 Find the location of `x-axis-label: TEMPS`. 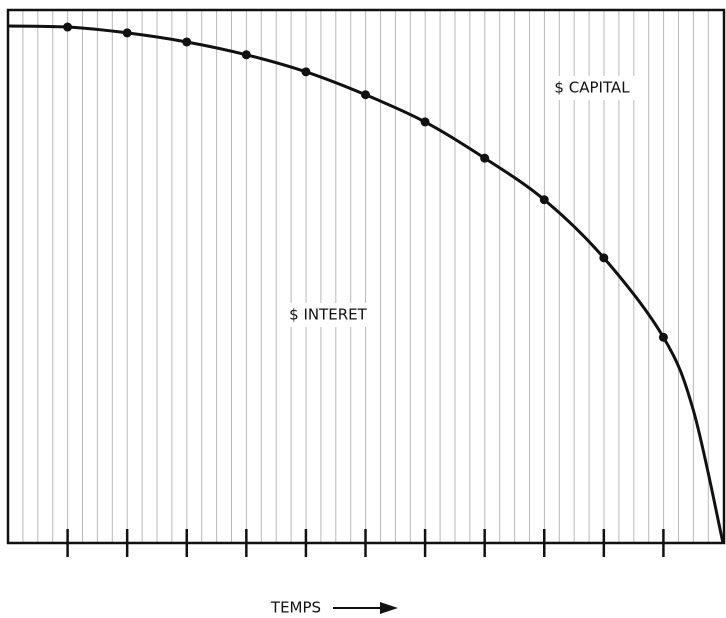

x-axis-label: TEMPS is located at coordinates (295, 608).